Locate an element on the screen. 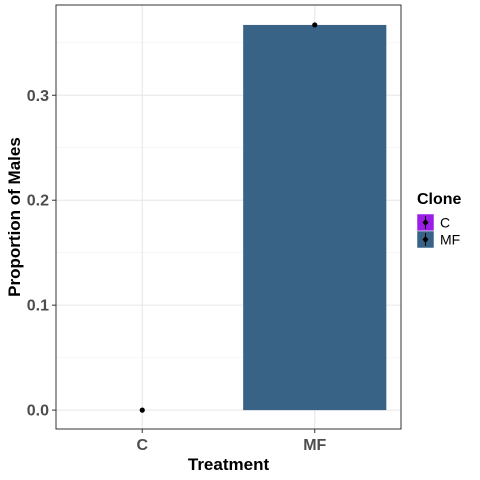  point-c is located at coordinates (142, 410).